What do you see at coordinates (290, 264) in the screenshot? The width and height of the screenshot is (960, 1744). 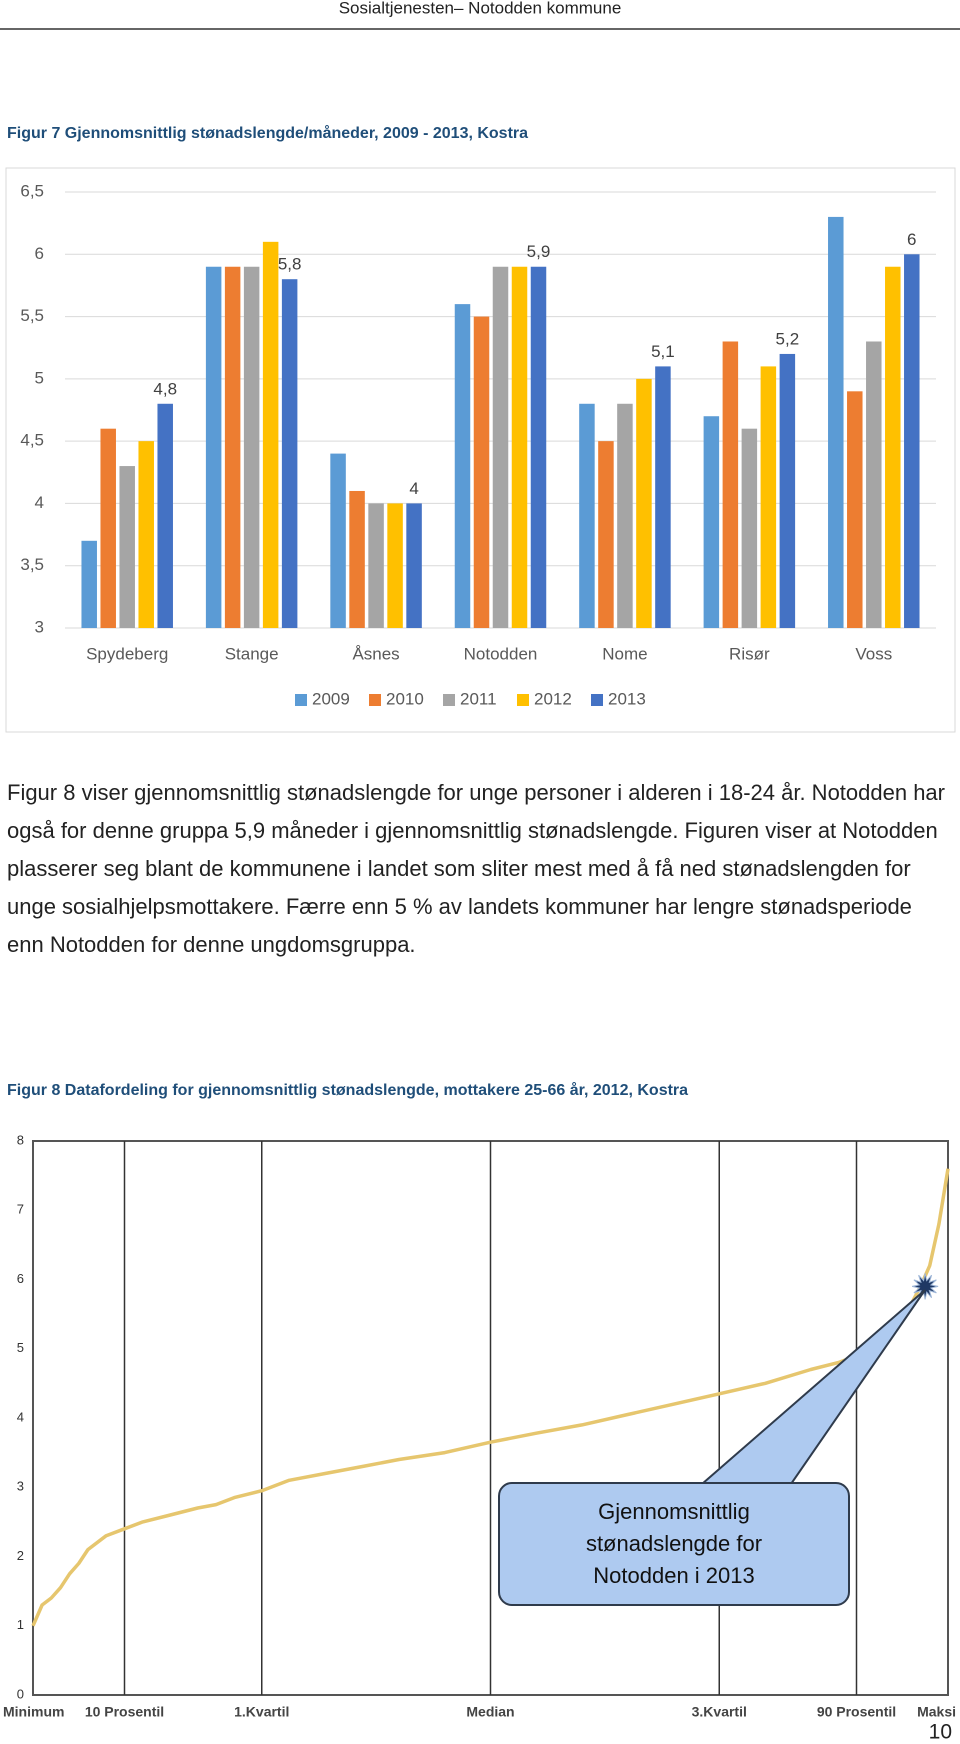 I see `data-label: 5,8` at bounding box center [290, 264].